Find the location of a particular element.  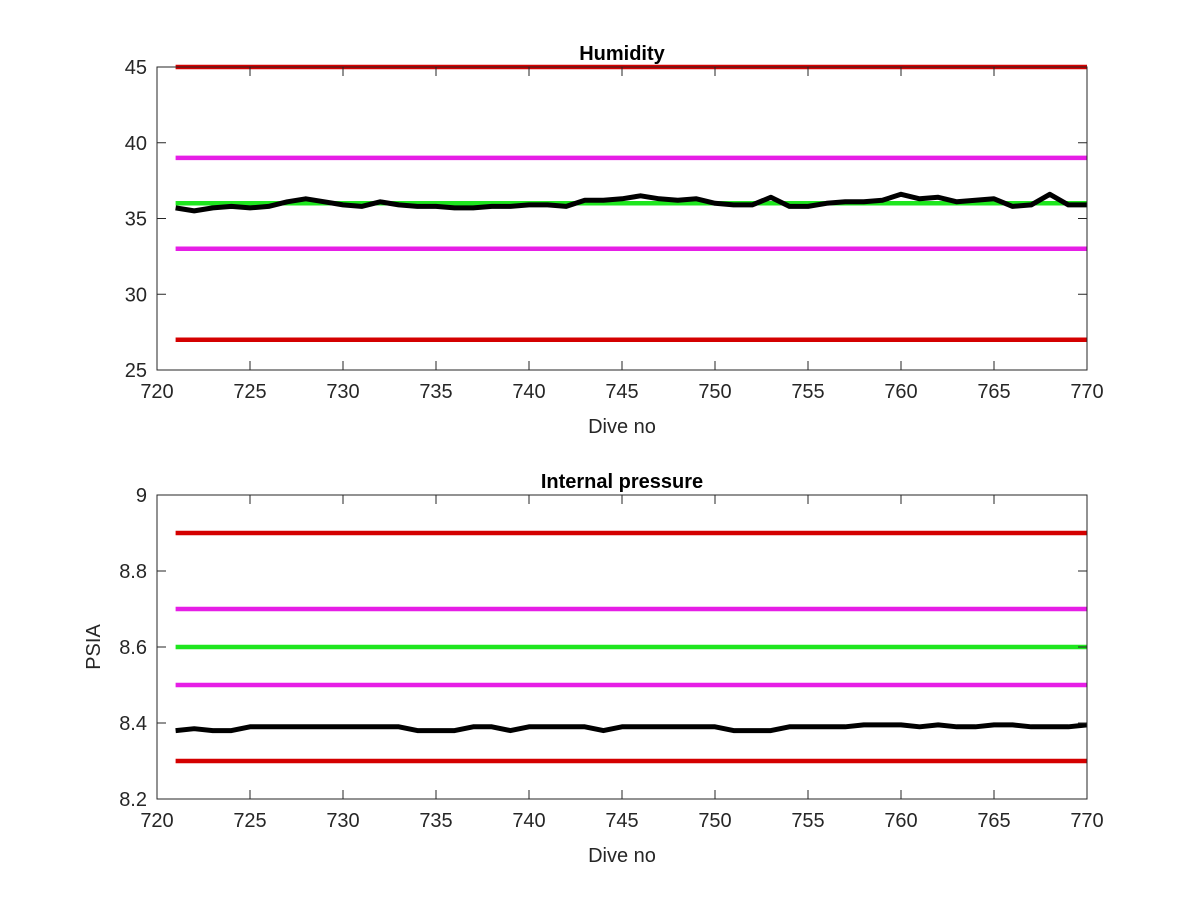

chart-title: Humidity is located at coordinates (622, 54).